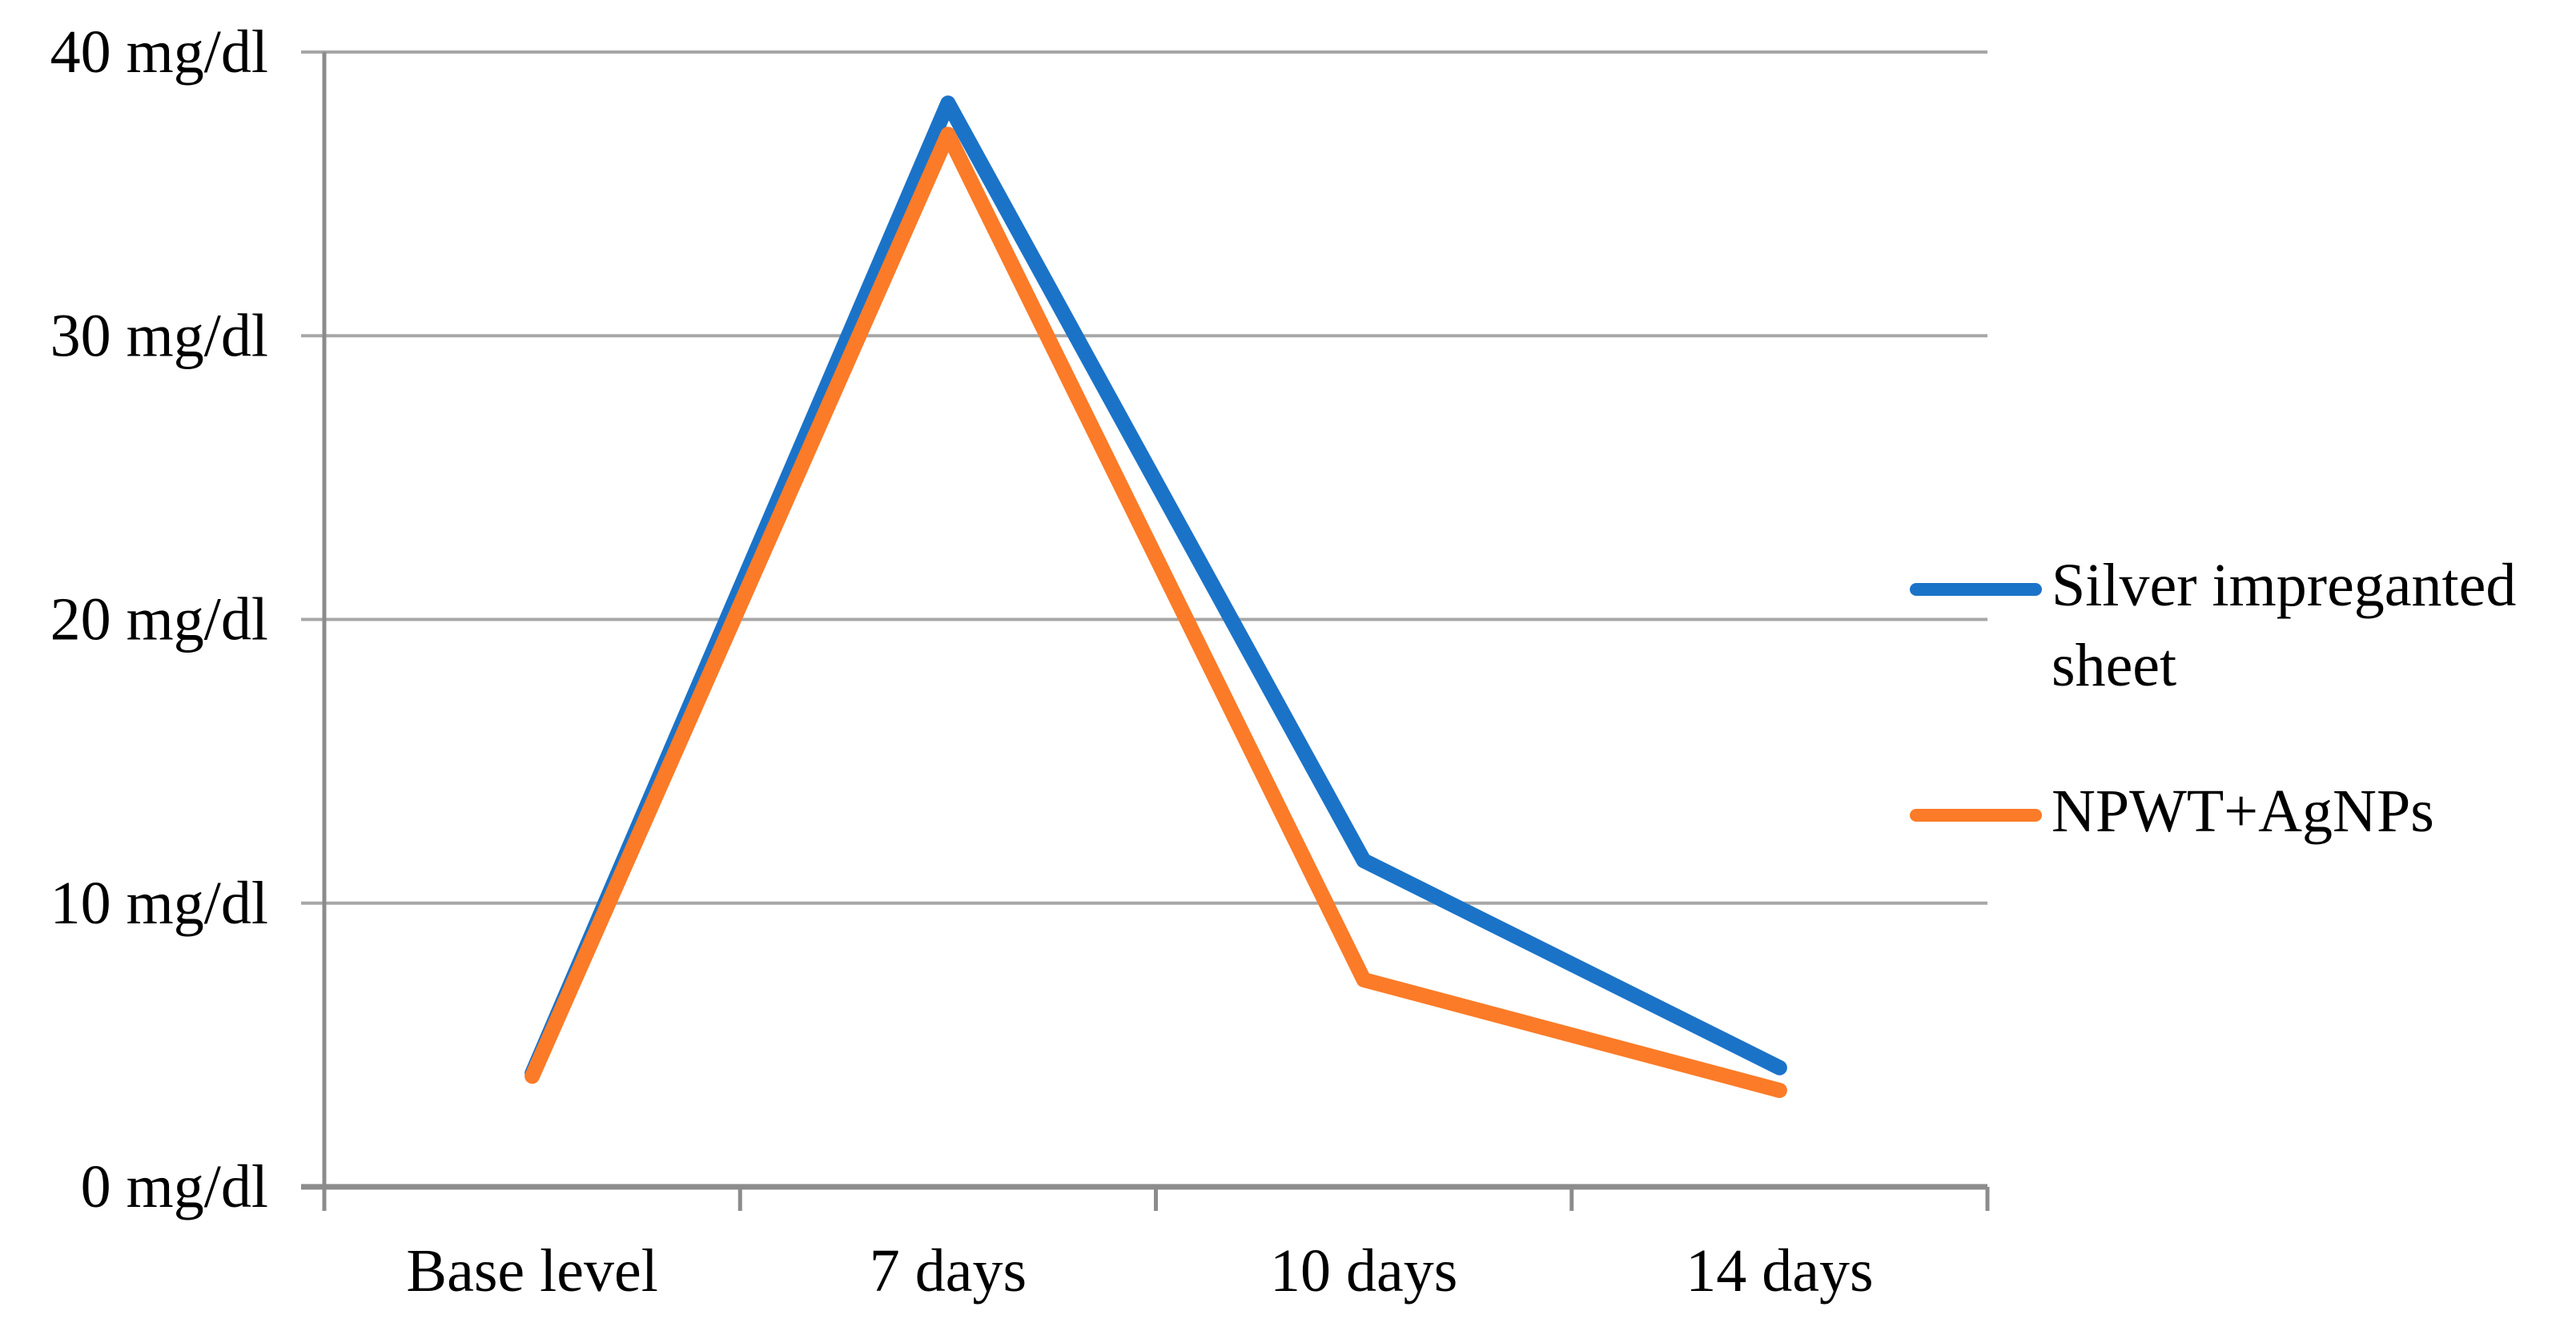 The image size is (2576, 1339). What do you see at coordinates (159, 619) in the screenshot?
I see `y-tick-label-20: 20 mg/dl` at bounding box center [159, 619].